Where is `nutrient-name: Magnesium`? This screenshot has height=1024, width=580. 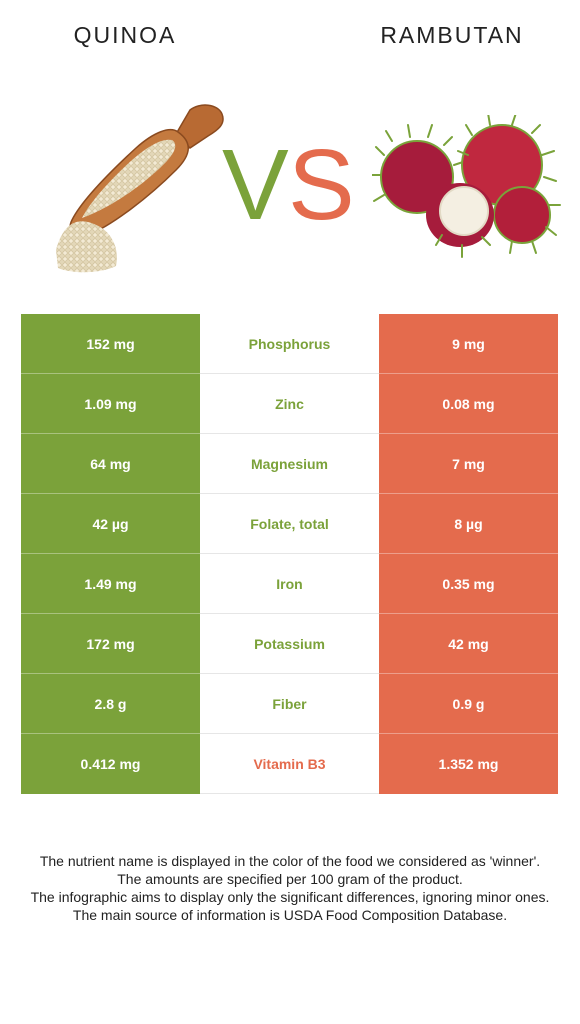
nutrient-name: Magnesium is located at coordinates (289, 464).